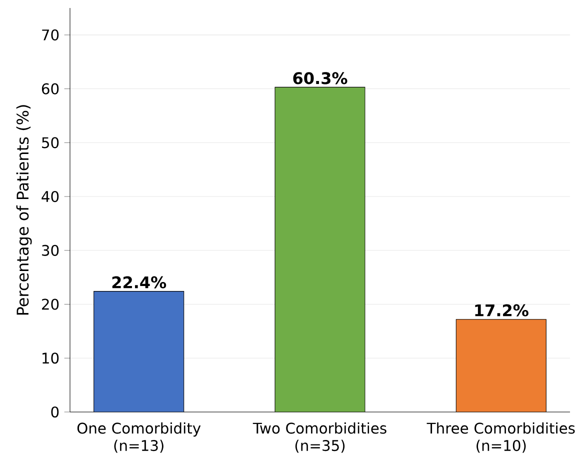 This screenshot has width=587, height=466. Describe the element at coordinates (139, 437) in the screenshot. I see `x-tick-label: One Comorbidity (n=13)` at that location.